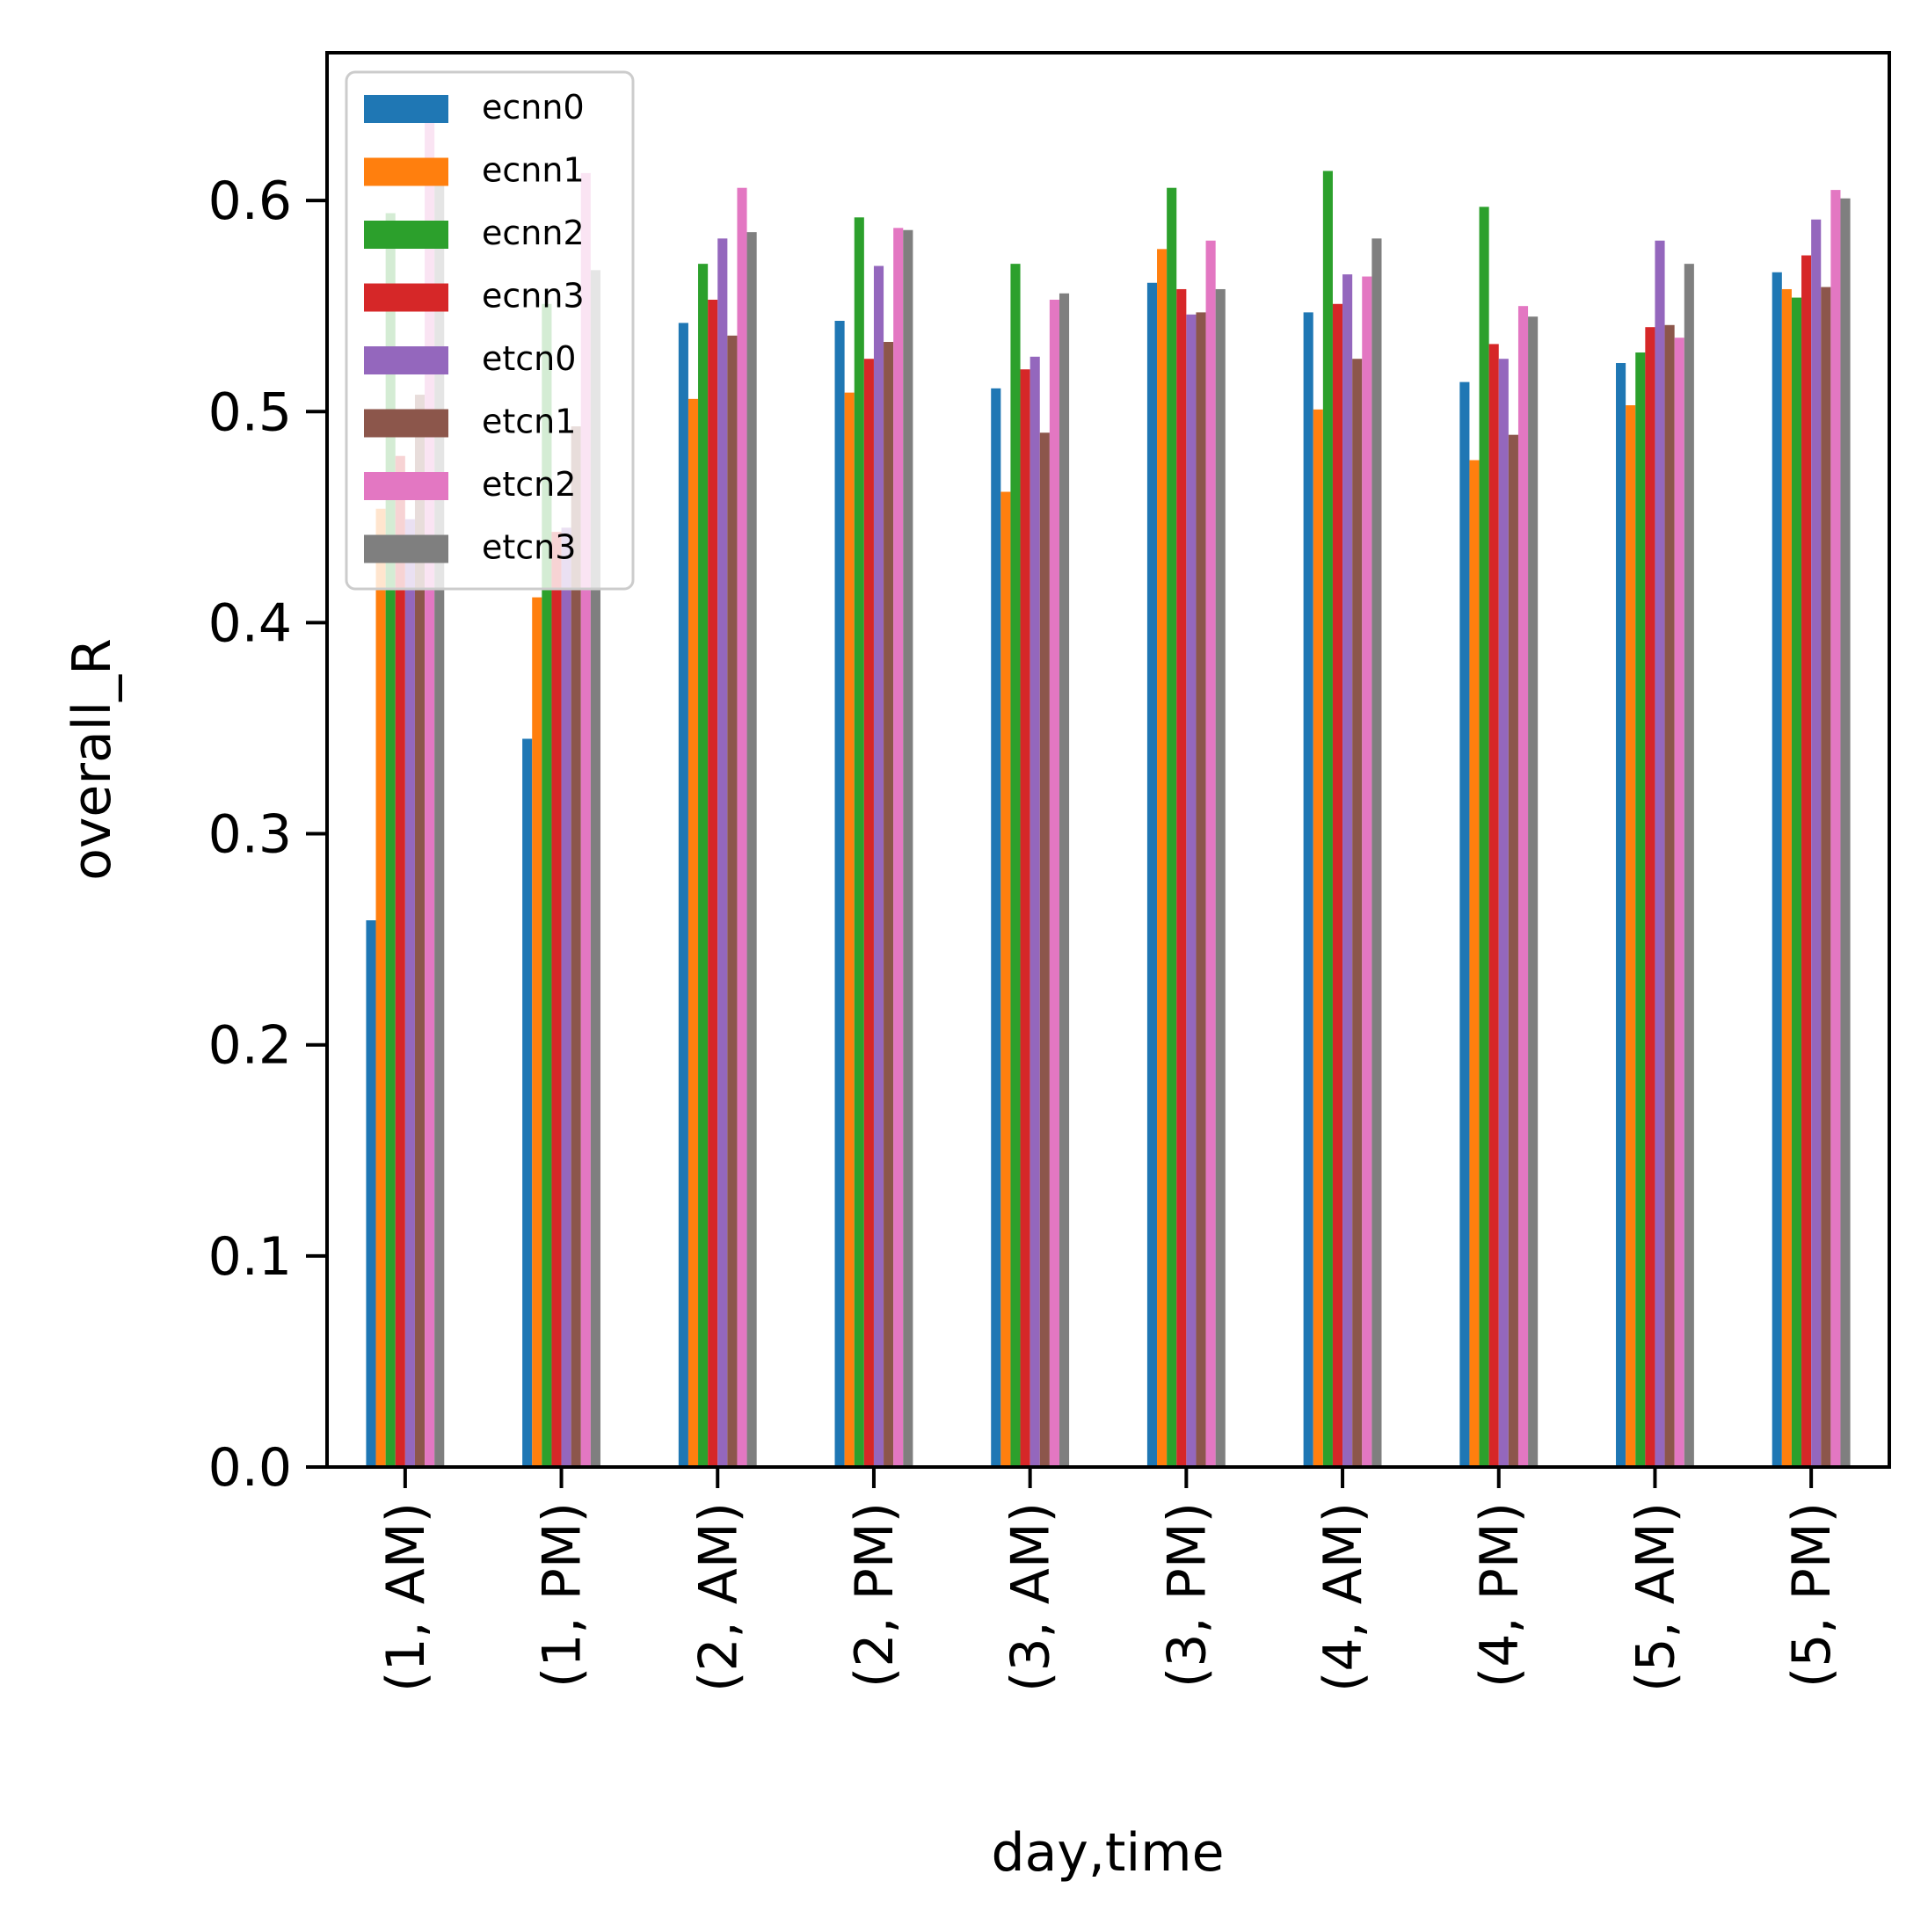  I want to click on legend-swatch-ecnn0, so click(406, 109).